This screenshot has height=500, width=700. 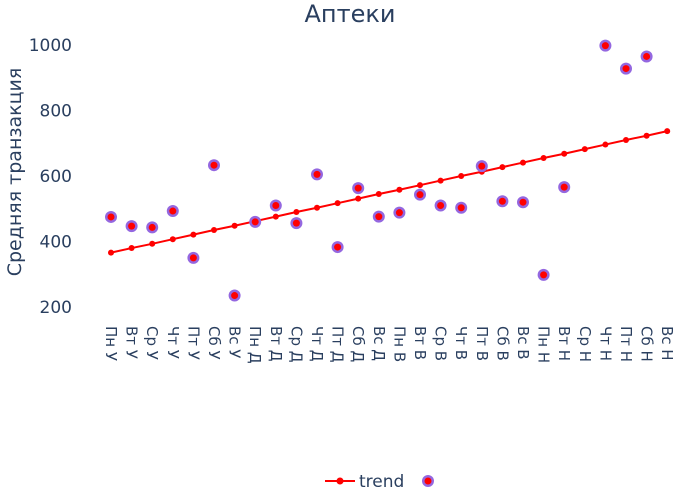 I want to click on legend-trend-label: trend, so click(x=381, y=482).